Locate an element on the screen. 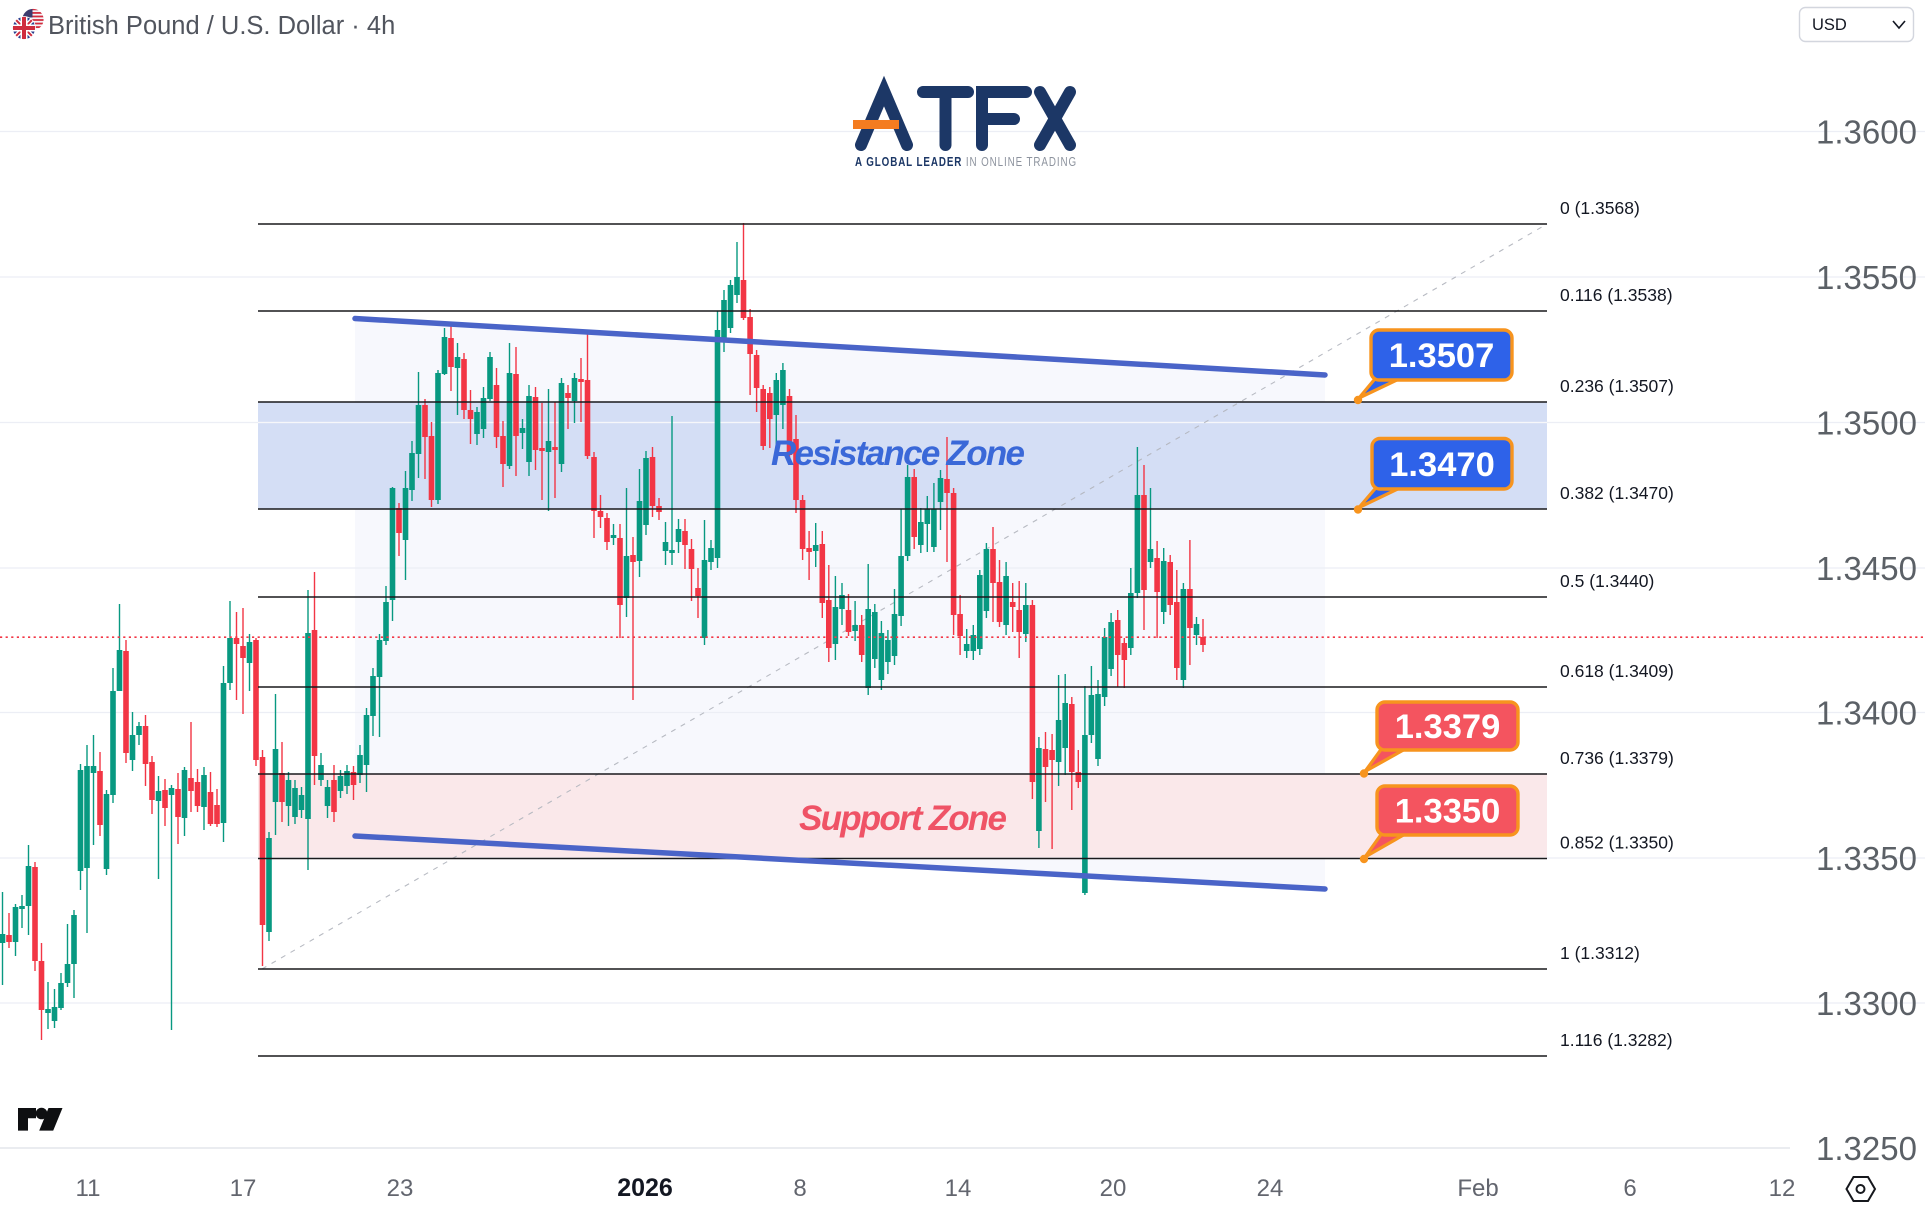  svg-text: 0.236 (1.3507) is located at coordinates (1617, 386).